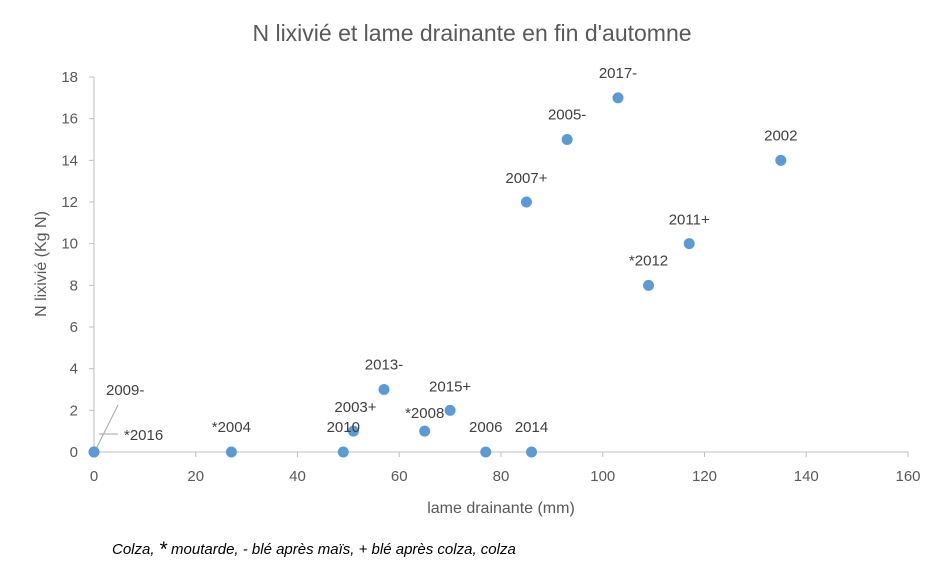 The width and height of the screenshot is (945, 573). Describe the element at coordinates (125, 390) in the screenshot. I see `point-label: 2009-` at that location.